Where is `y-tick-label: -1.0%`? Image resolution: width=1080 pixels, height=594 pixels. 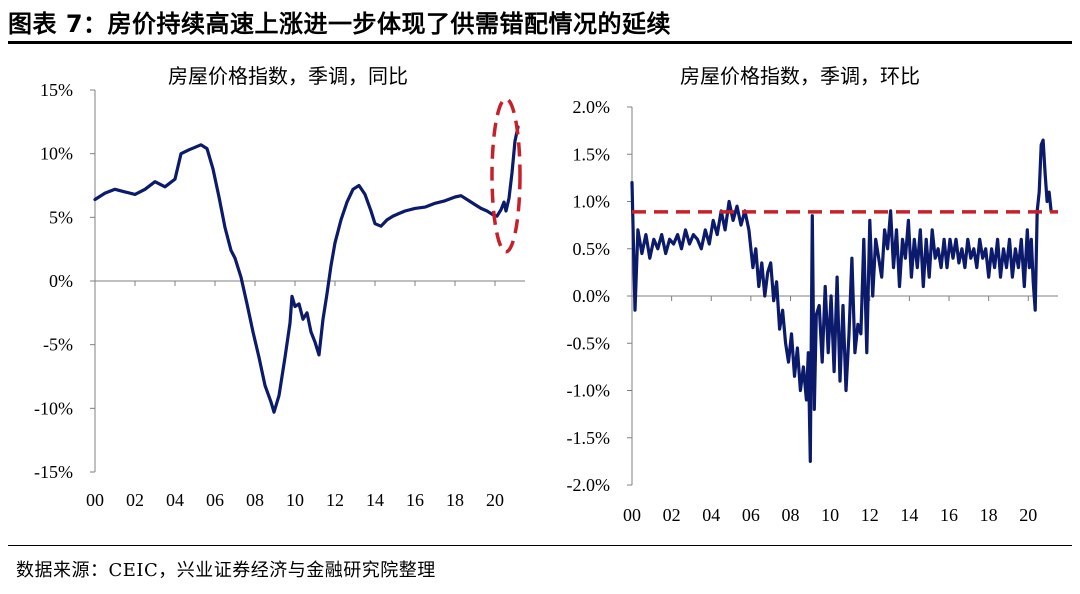 y-tick-label: -1.0% is located at coordinates (589, 391).